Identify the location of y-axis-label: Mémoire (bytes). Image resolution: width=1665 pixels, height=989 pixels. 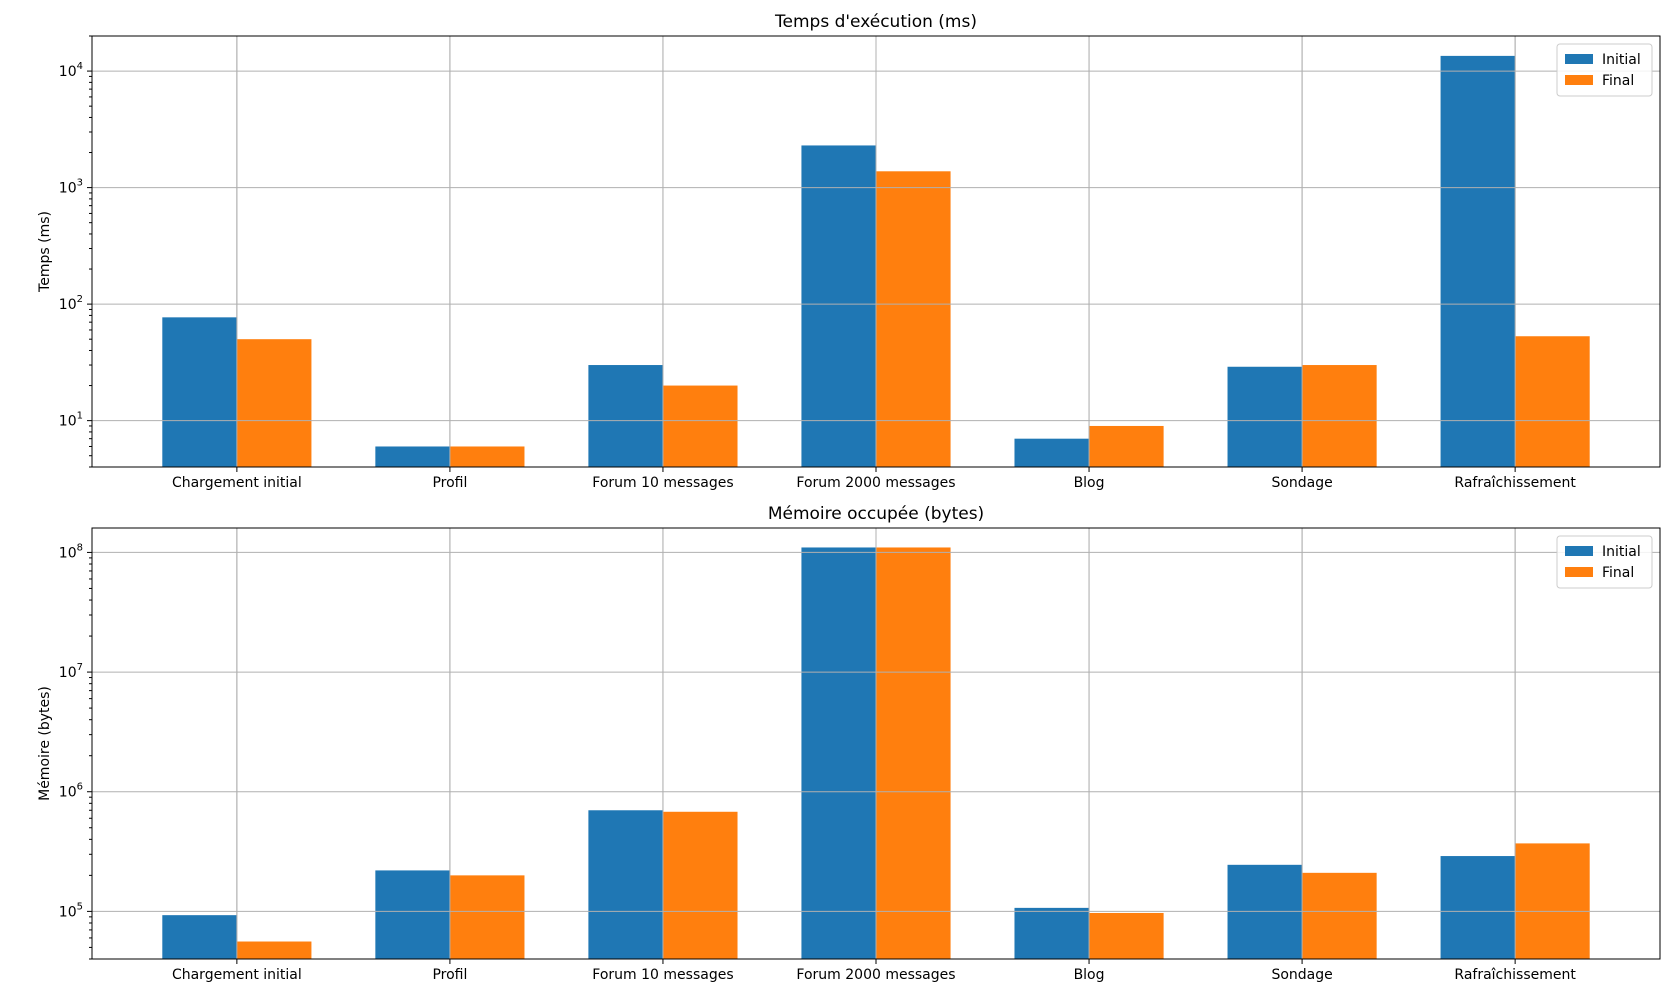
(45, 743).